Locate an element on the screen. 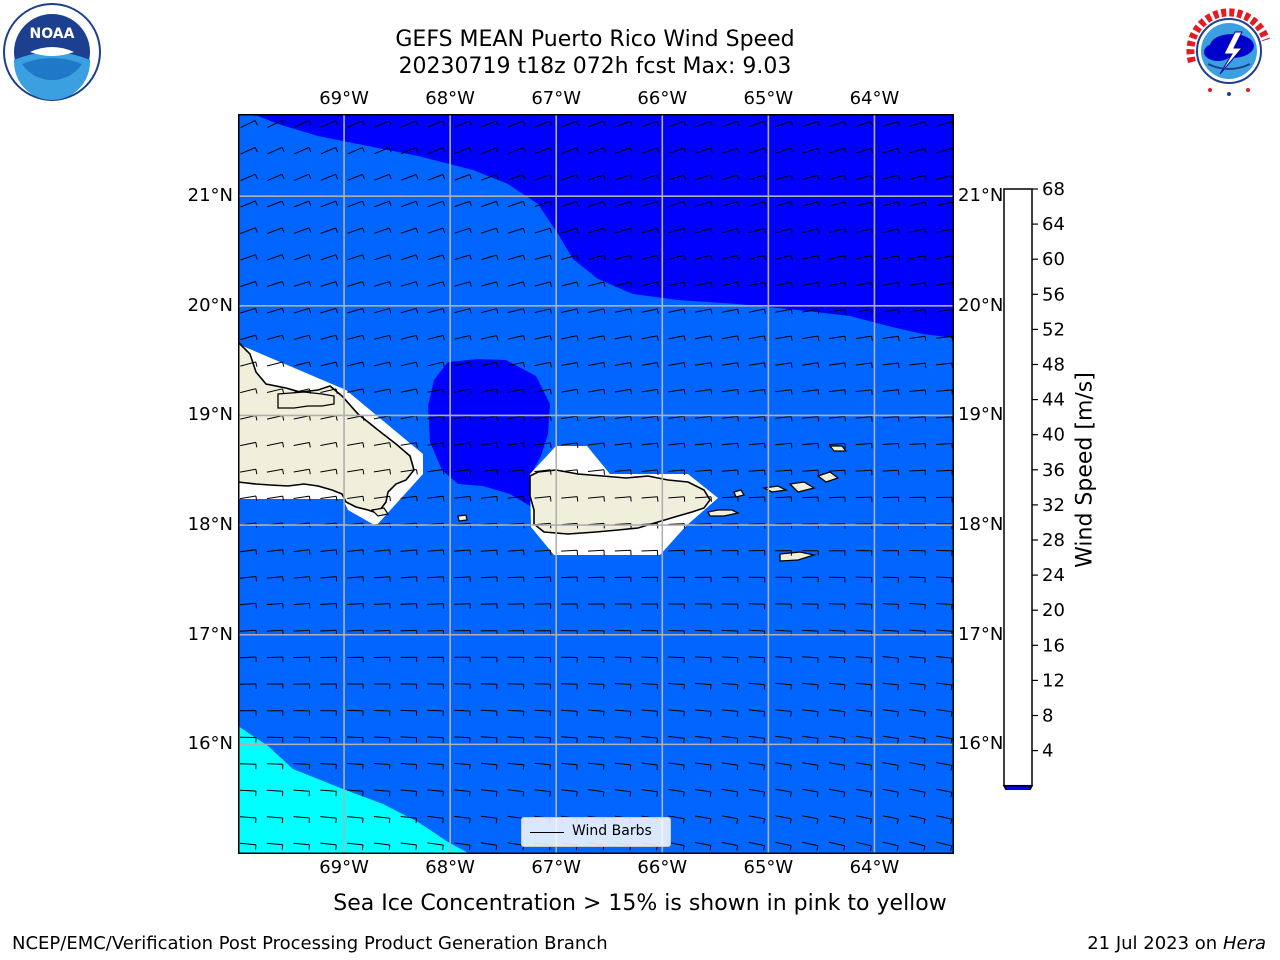 The width and height of the screenshot is (1280, 960). lon-label-top-3: 66°W is located at coordinates (662, 98).